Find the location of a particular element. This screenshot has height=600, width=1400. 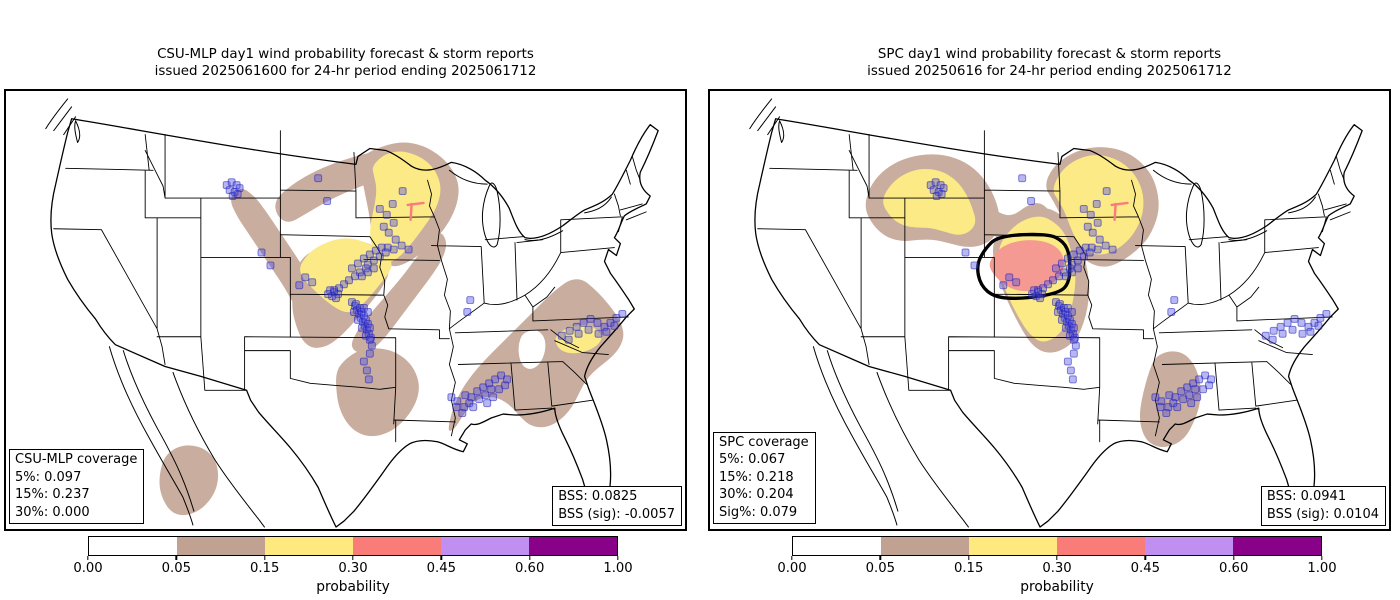

coverage-line: 5%: 0.097 is located at coordinates (48, 477).